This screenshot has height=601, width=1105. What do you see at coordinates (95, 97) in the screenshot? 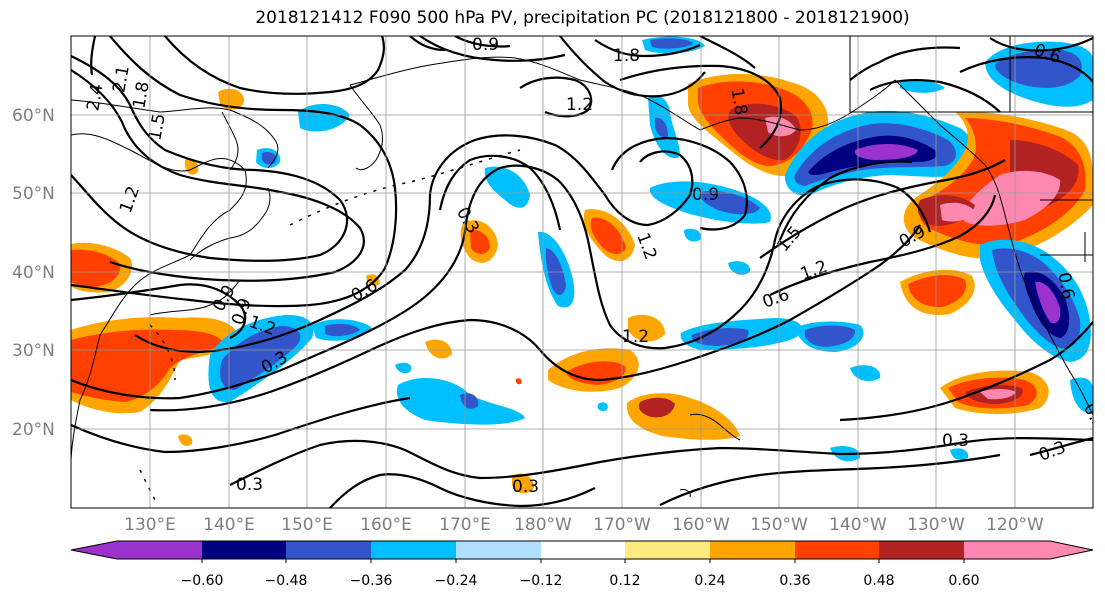
I see `contour-label: 2.4` at bounding box center [95, 97].